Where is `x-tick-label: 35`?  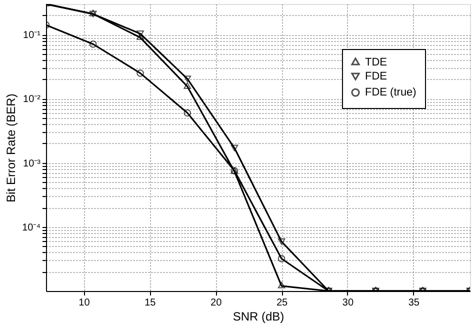 x-tick-label: 35 is located at coordinates (414, 303).